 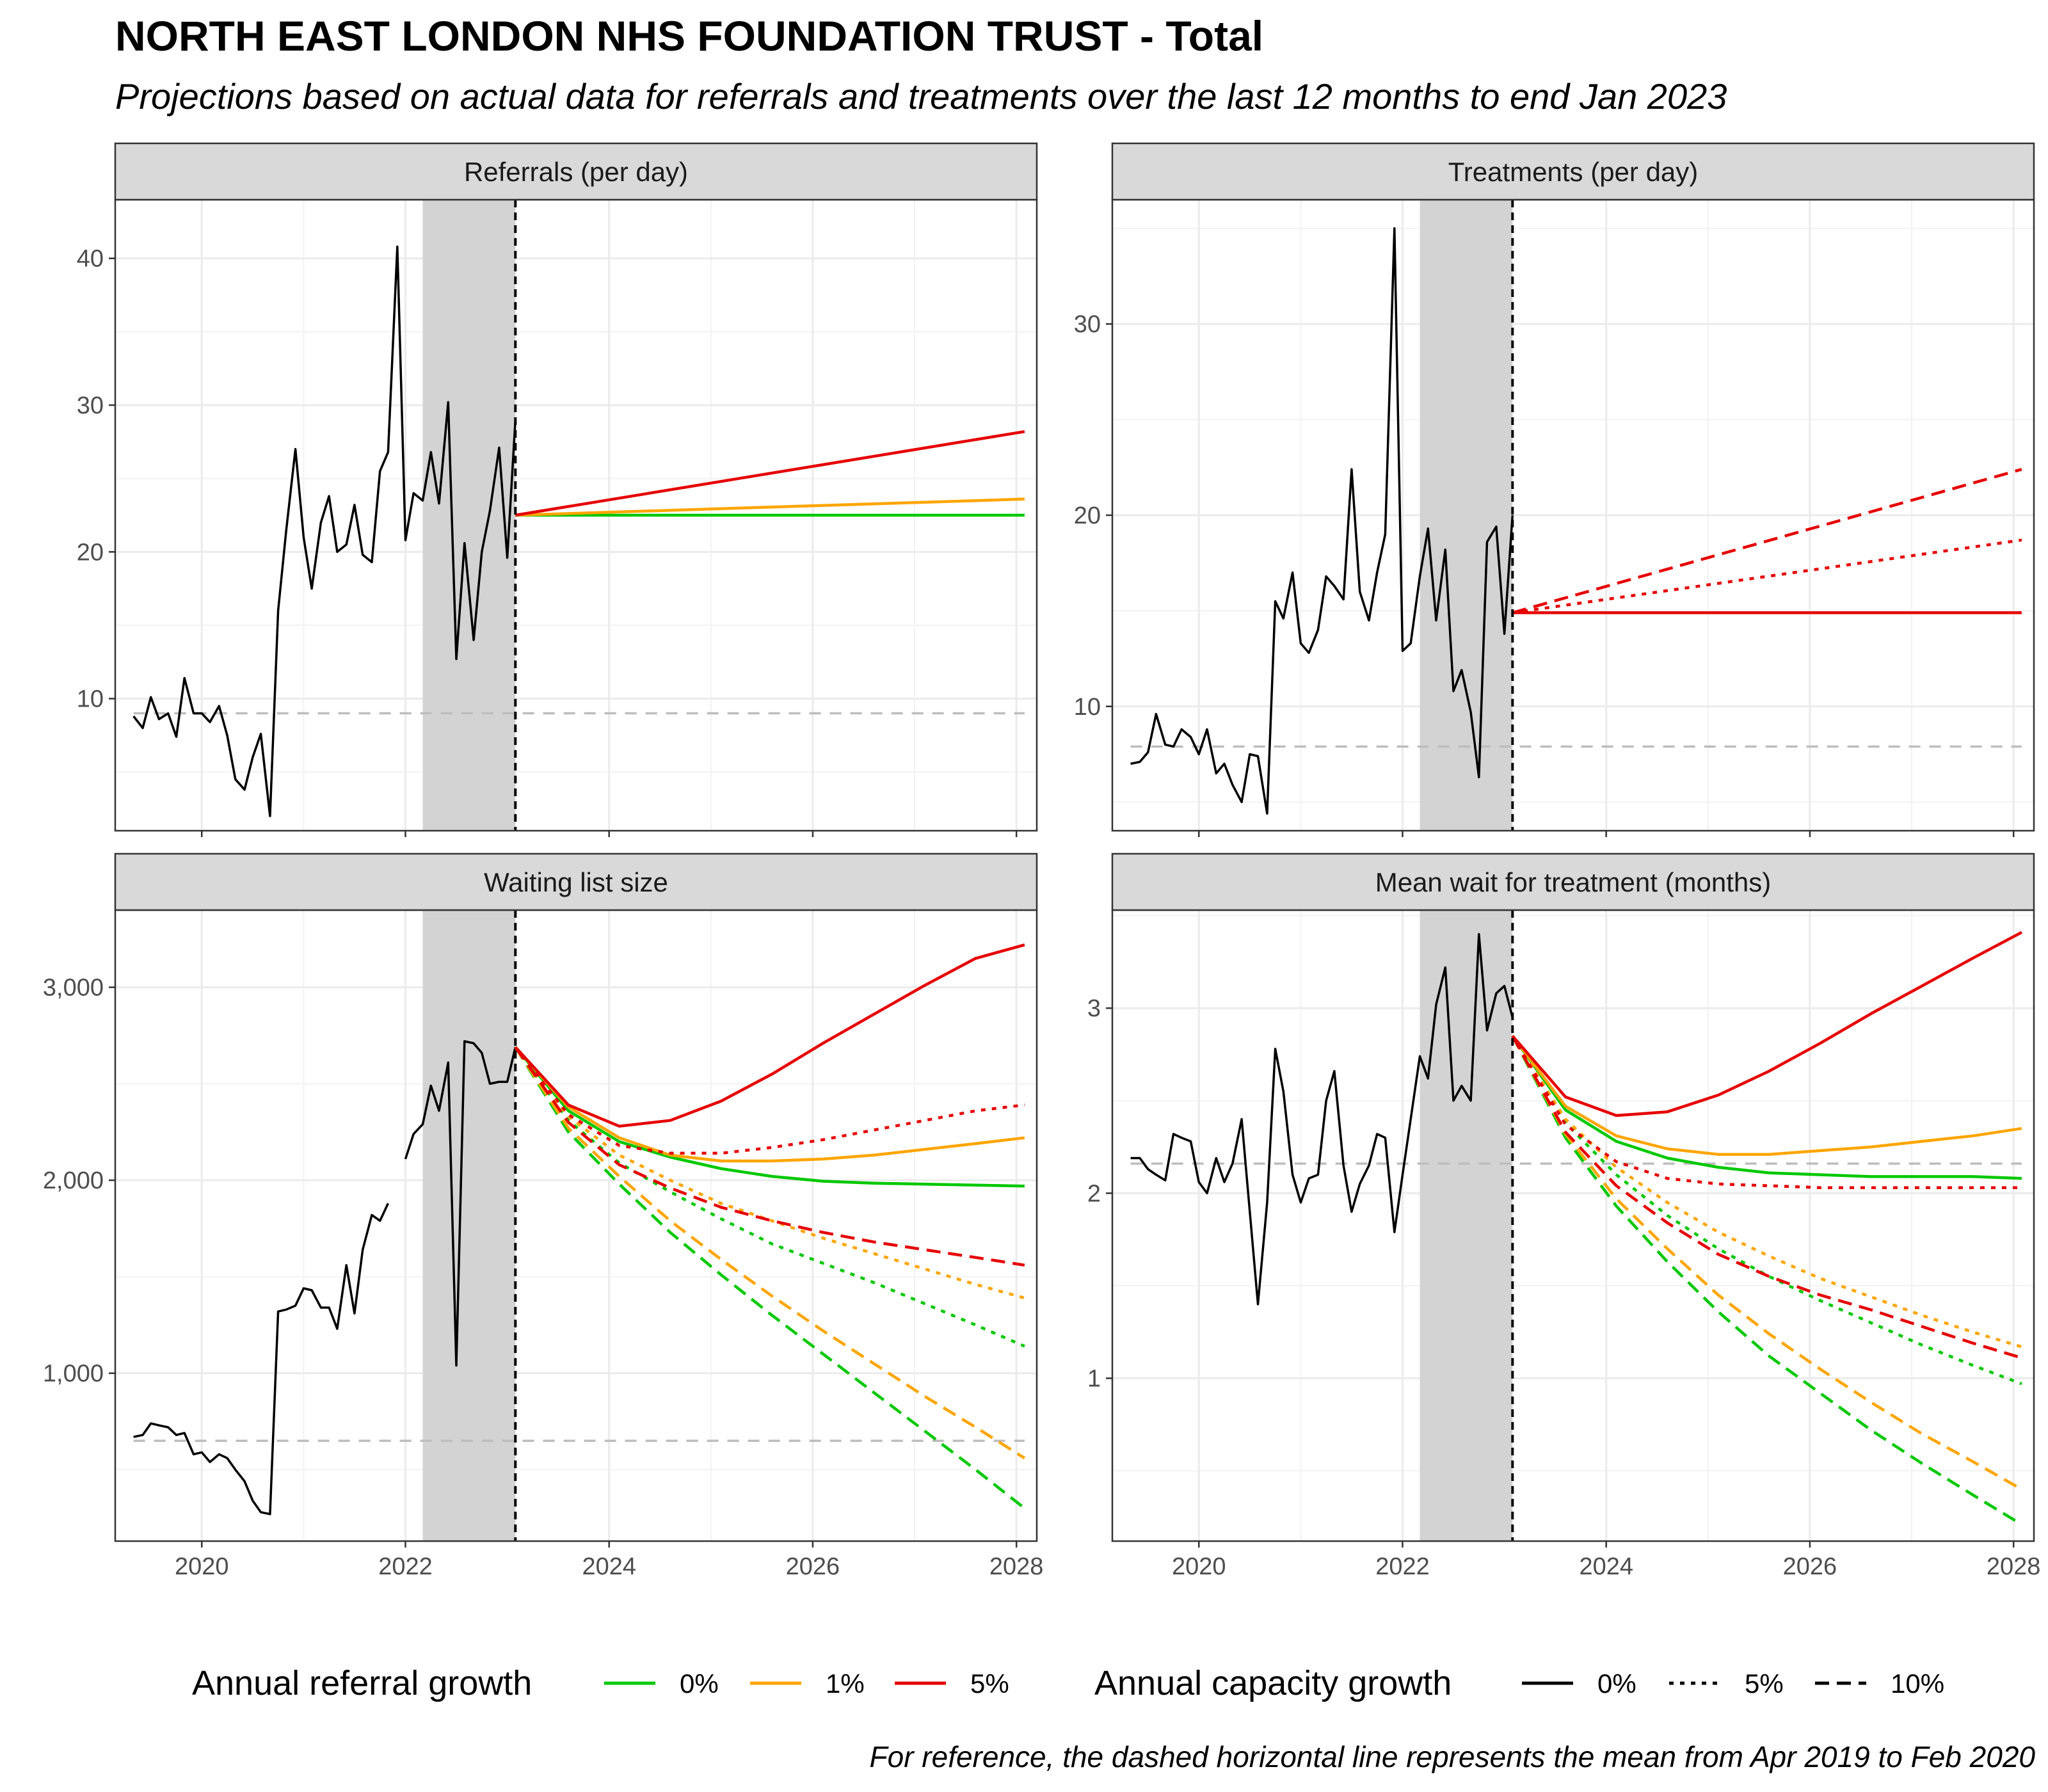 What do you see at coordinates (90, 259) in the screenshot?
I see `y-tick-label: 40` at bounding box center [90, 259].